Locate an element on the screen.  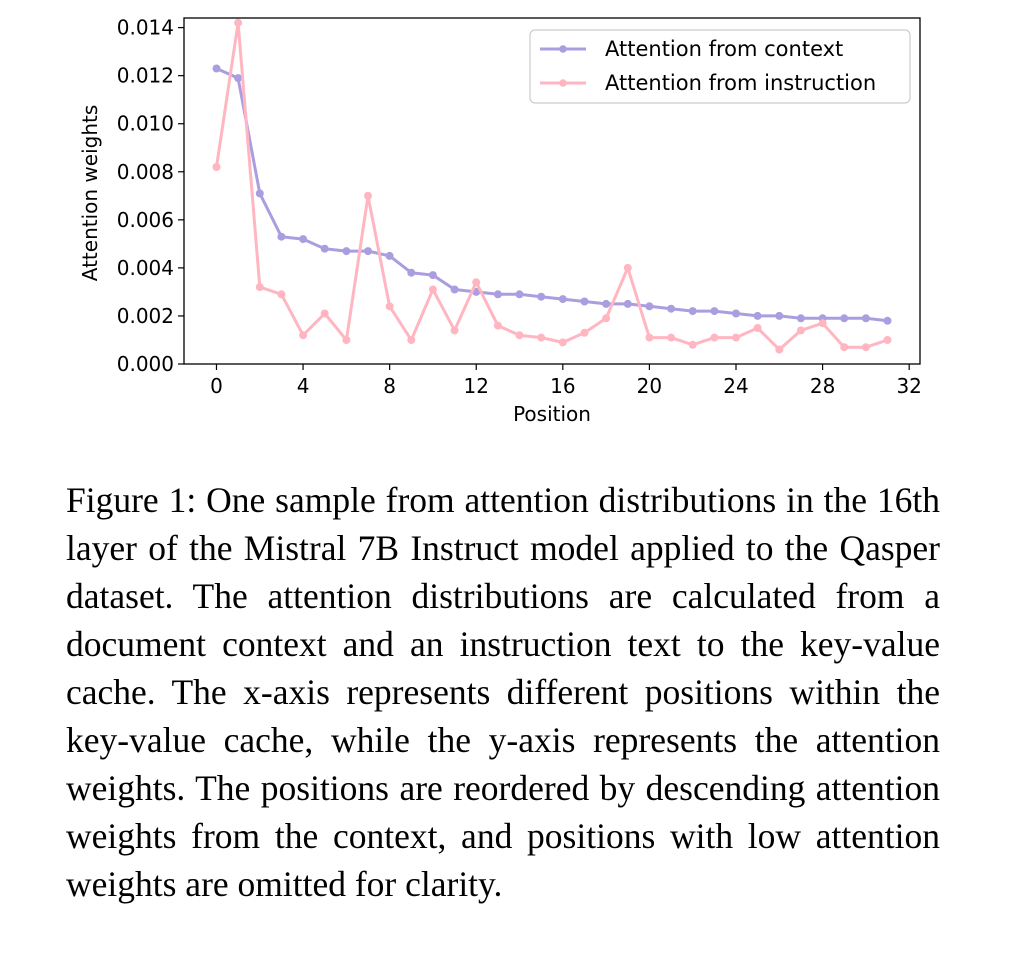
x-tick-label: 32 is located at coordinates (908, 386).